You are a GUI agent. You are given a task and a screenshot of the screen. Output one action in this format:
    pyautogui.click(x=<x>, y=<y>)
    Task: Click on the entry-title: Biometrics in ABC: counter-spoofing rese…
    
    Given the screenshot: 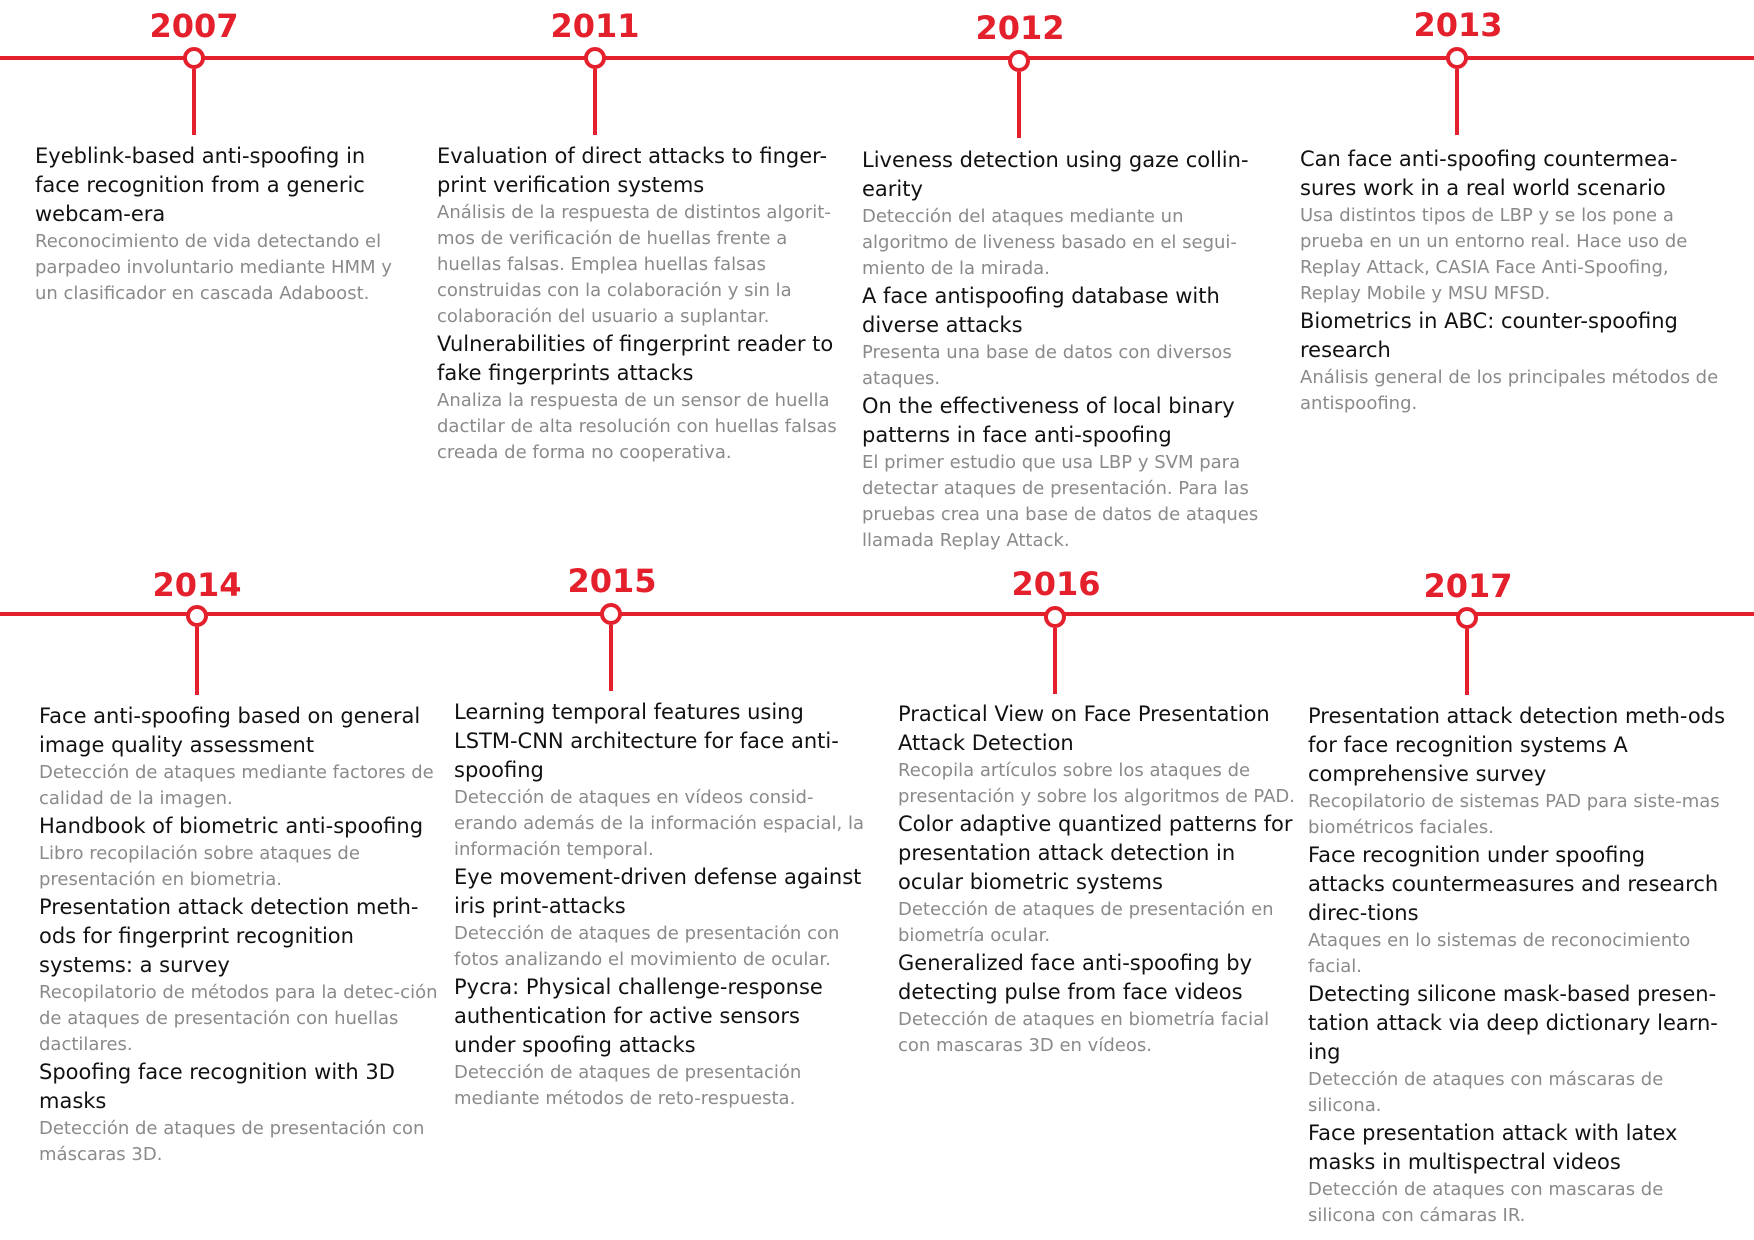 What is the action you would take?
    pyautogui.click(x=1489, y=335)
    